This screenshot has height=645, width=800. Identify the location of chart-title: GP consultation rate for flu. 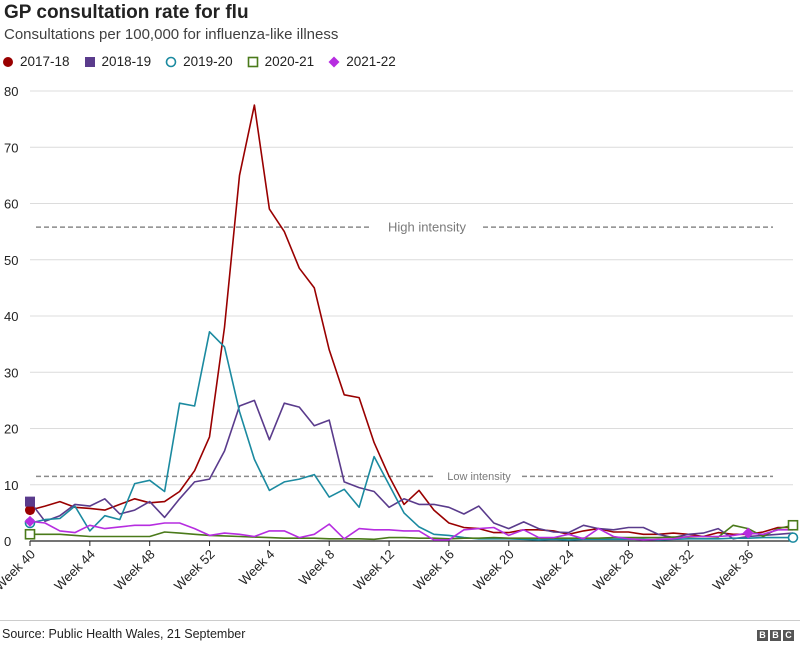
(126, 12).